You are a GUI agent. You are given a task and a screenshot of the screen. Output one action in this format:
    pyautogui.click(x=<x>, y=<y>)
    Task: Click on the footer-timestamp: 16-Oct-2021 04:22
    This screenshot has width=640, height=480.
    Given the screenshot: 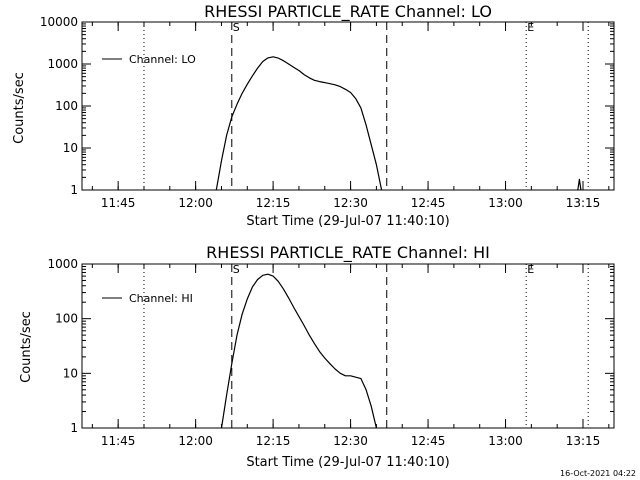 What is the action you would take?
    pyautogui.click(x=598, y=473)
    